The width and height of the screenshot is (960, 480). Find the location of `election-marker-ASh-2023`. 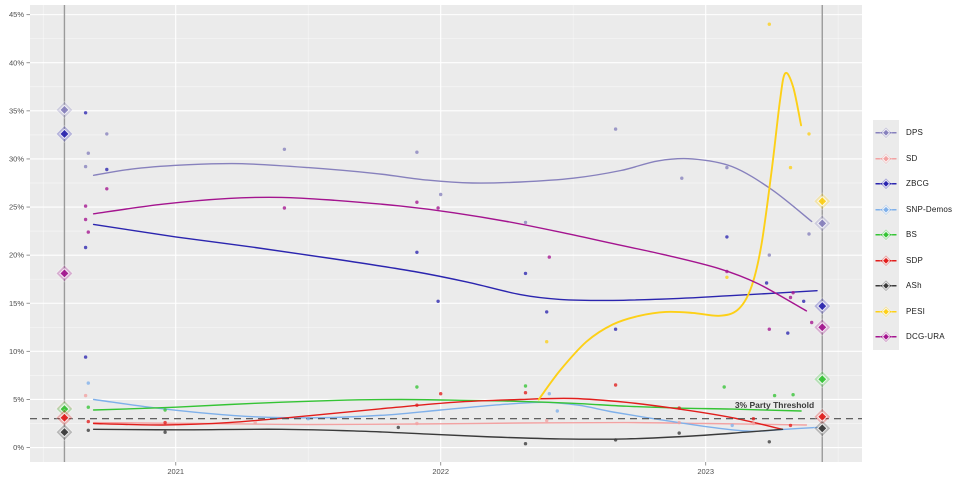

election-marker-ASh-2023 is located at coordinates (822, 428).